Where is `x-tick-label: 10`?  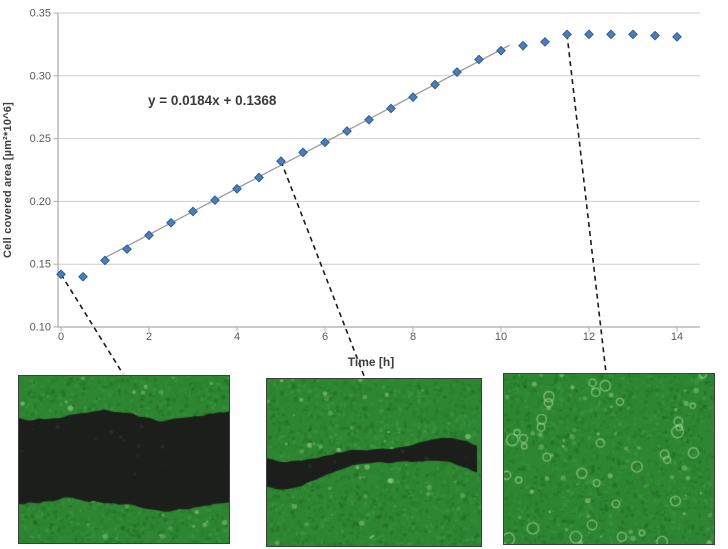 x-tick-label: 10 is located at coordinates (501, 337).